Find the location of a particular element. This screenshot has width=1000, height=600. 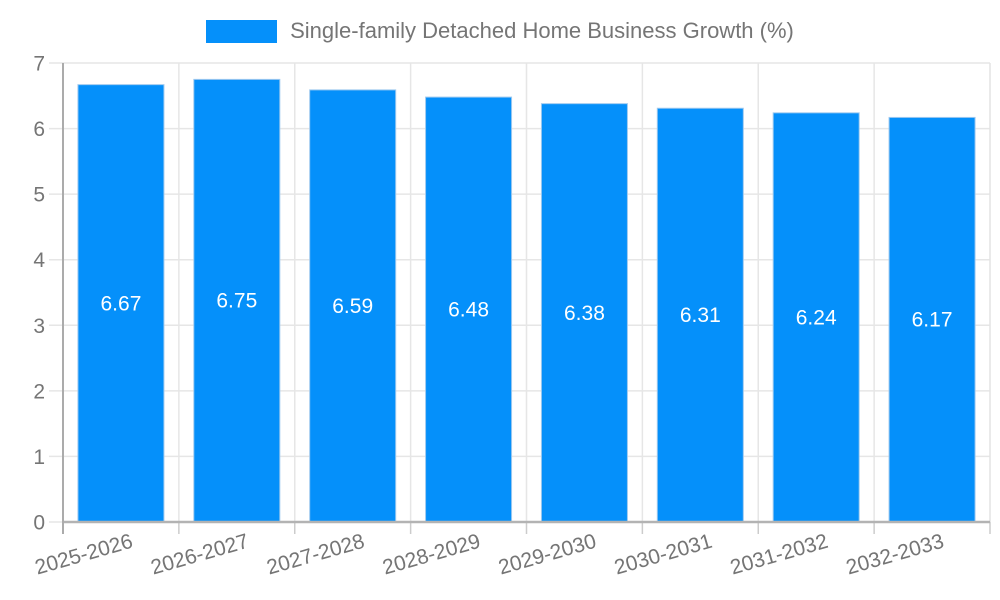

bar-value-label: 6.17 is located at coordinates (932, 320).